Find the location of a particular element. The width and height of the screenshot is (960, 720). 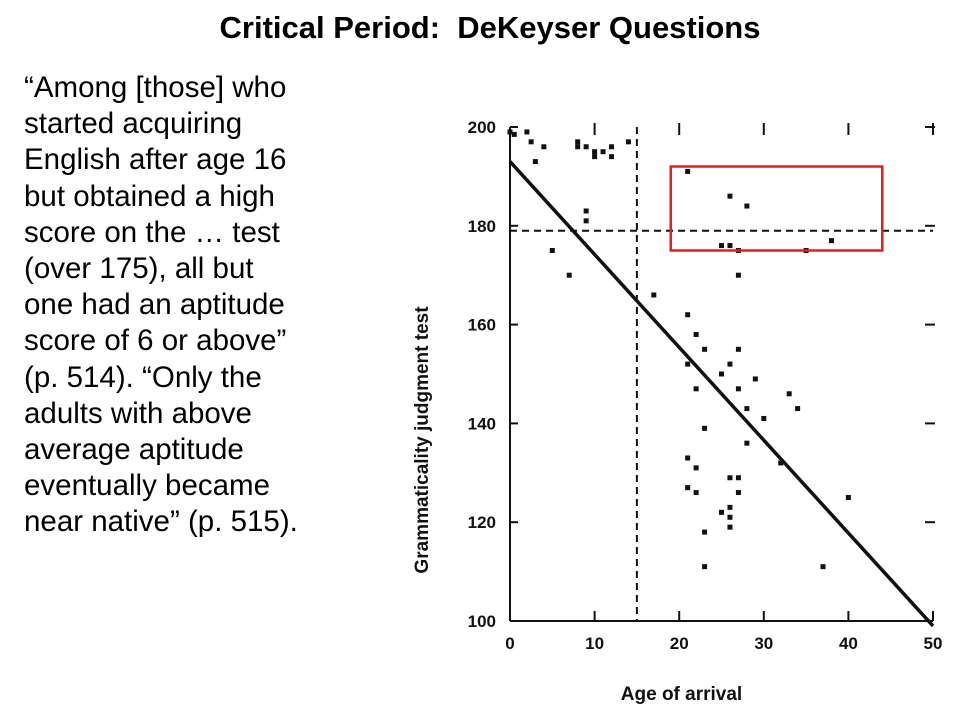

quote-line: adults with above is located at coordinates (138, 413).